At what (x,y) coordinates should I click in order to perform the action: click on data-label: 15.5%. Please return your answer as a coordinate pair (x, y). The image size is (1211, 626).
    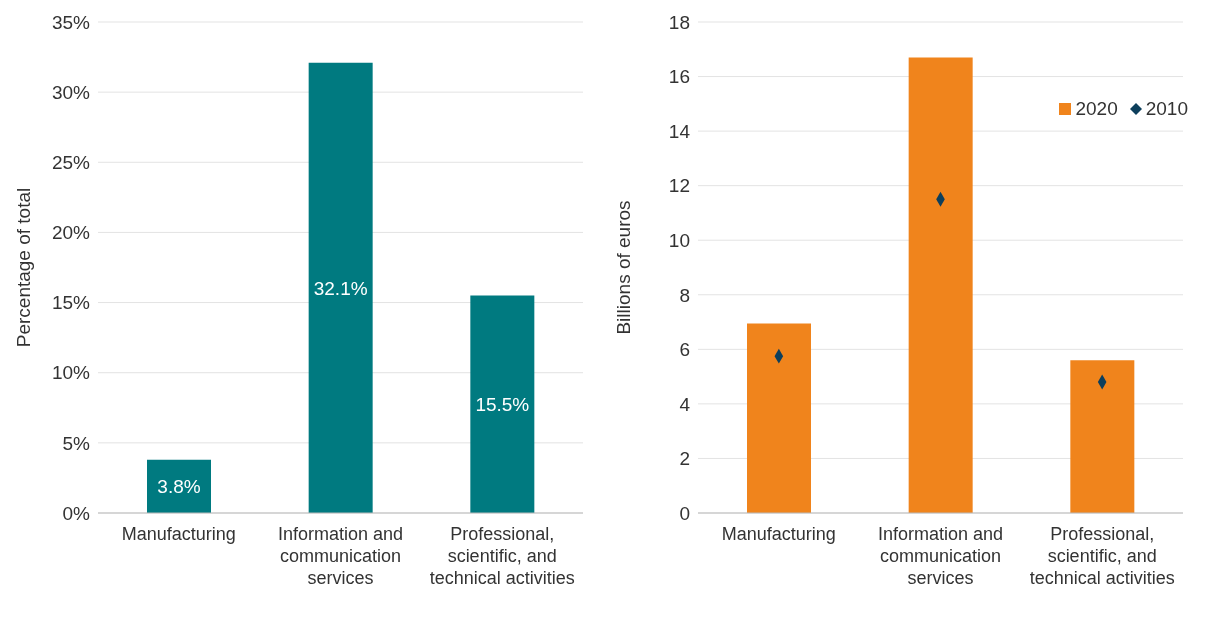
    Looking at the image, I should click on (502, 405).